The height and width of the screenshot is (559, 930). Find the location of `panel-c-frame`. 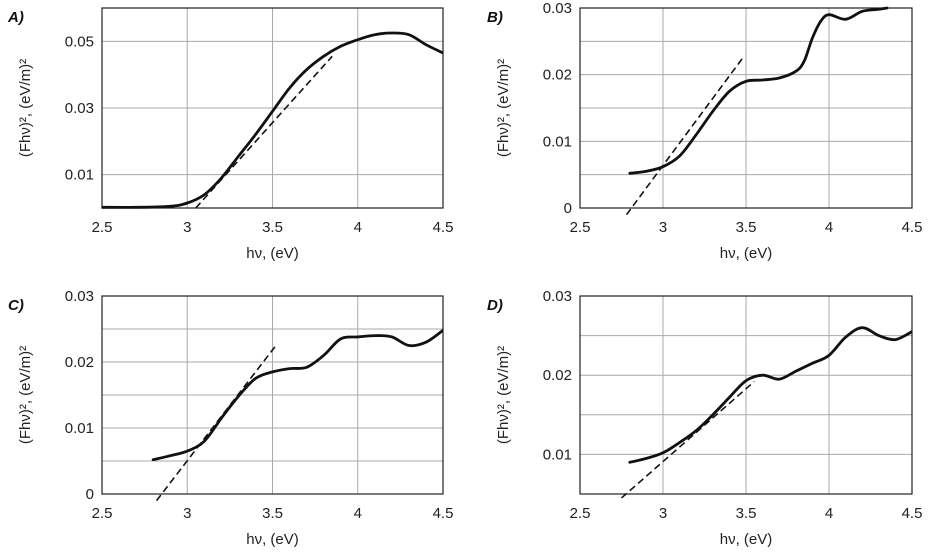

panel-c-frame is located at coordinates (272, 395).